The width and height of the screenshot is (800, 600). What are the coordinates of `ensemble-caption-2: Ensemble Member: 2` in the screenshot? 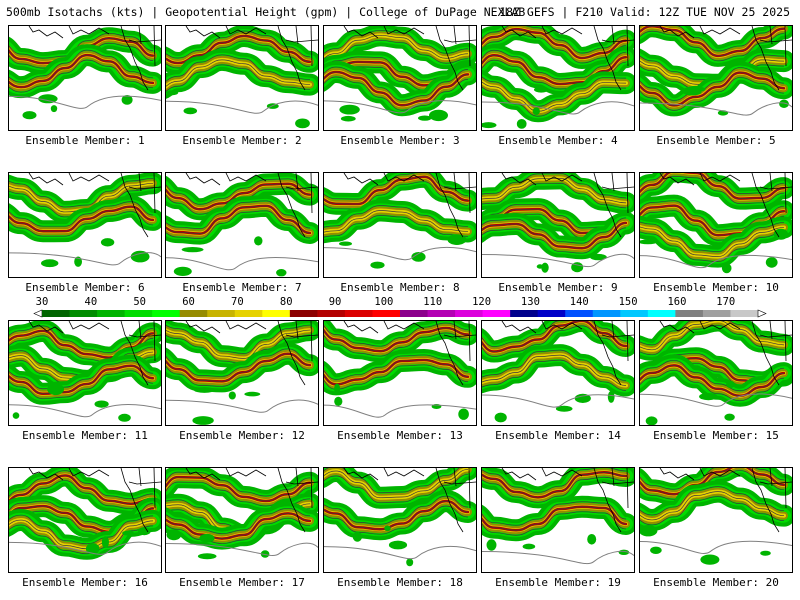 It's located at (242, 140).